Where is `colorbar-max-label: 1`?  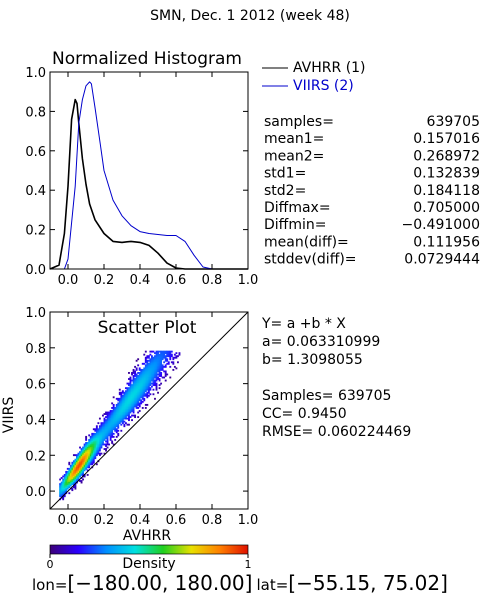
colorbar-max-label: 1 is located at coordinates (248, 564).